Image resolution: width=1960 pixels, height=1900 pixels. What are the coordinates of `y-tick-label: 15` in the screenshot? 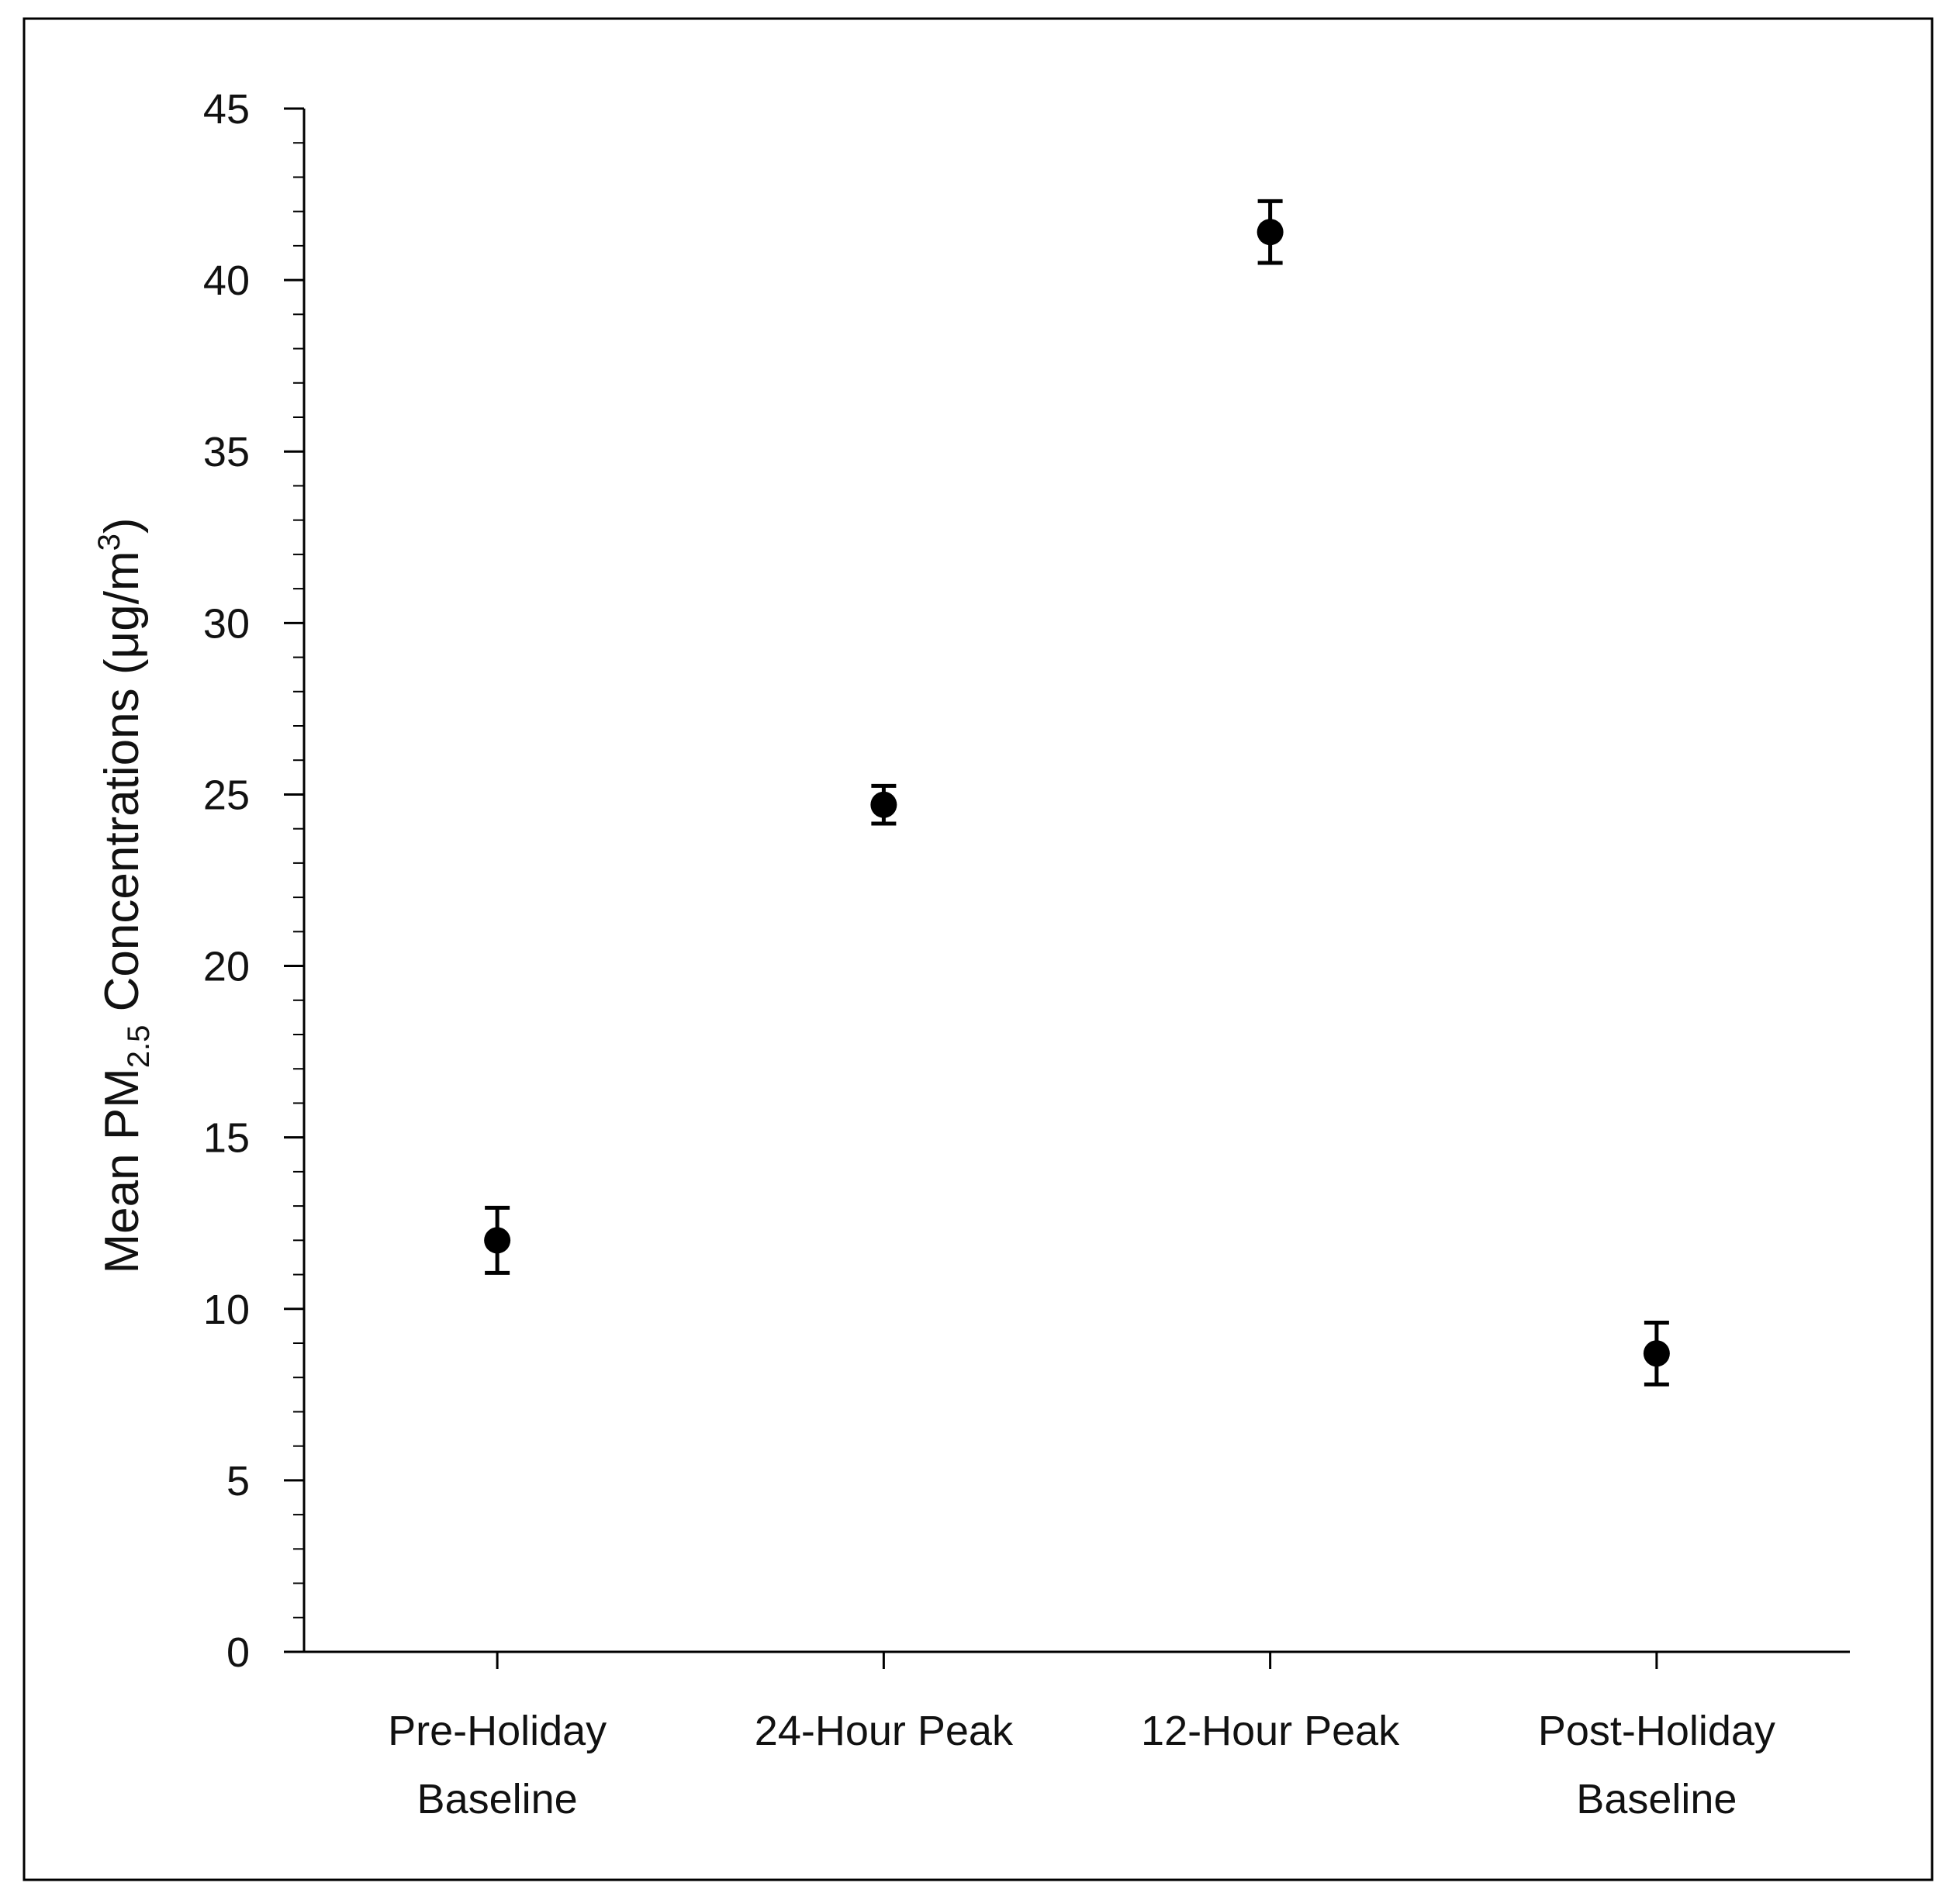 It's located at (226, 1138).